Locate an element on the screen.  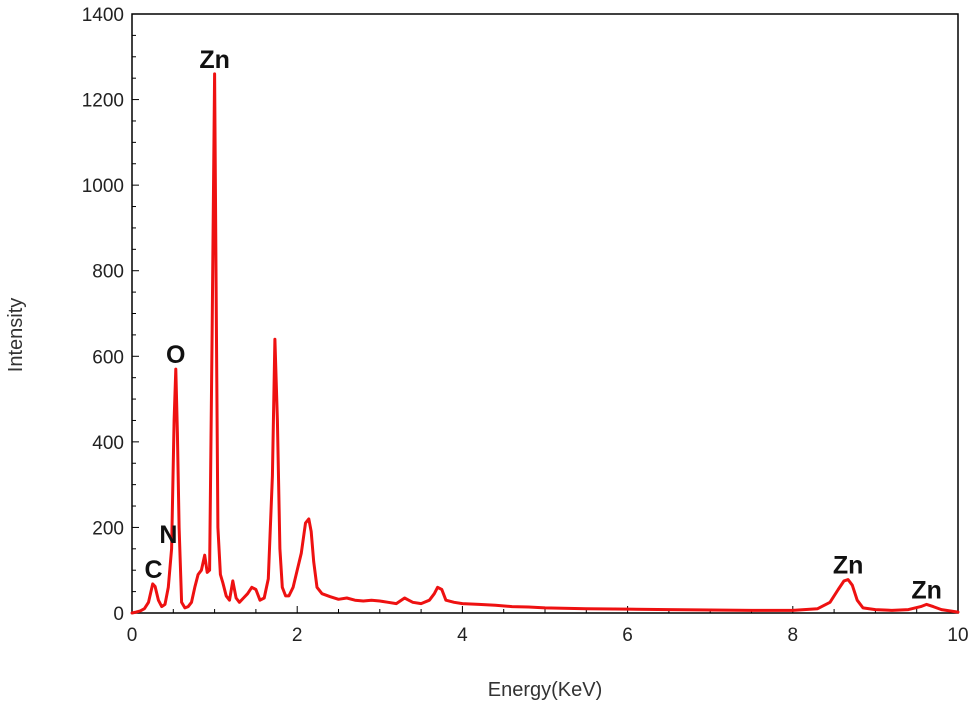
x-tick-label: 4 is located at coordinates (462, 635).